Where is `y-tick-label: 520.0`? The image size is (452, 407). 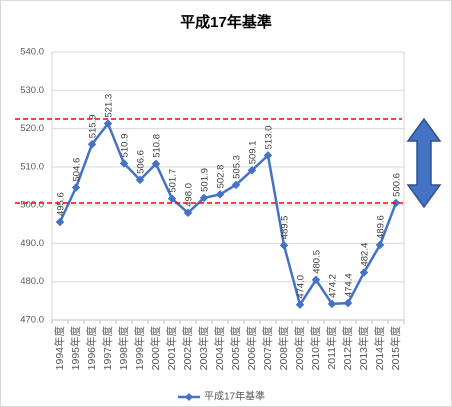 y-tick-label: 520.0 is located at coordinates (32, 128).